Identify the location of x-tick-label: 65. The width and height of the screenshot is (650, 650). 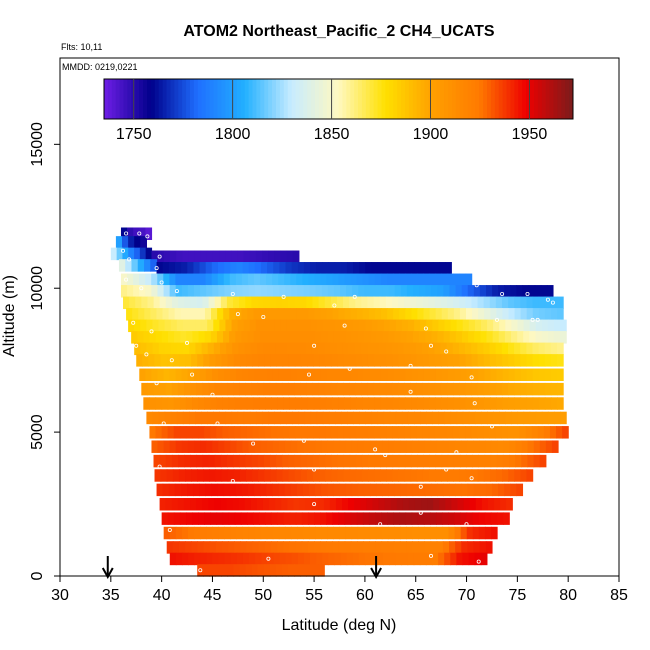
(416, 595).